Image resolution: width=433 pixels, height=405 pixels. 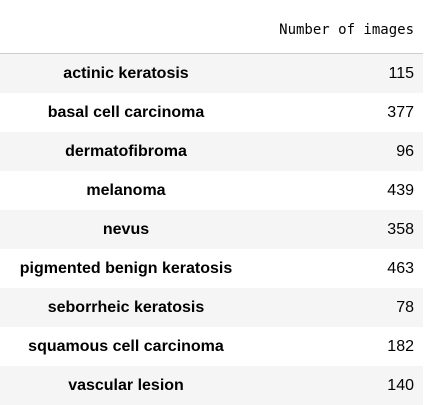 What do you see at coordinates (126, 268) in the screenshot?
I see `row-label: pigmented benign keratosis` at bounding box center [126, 268].